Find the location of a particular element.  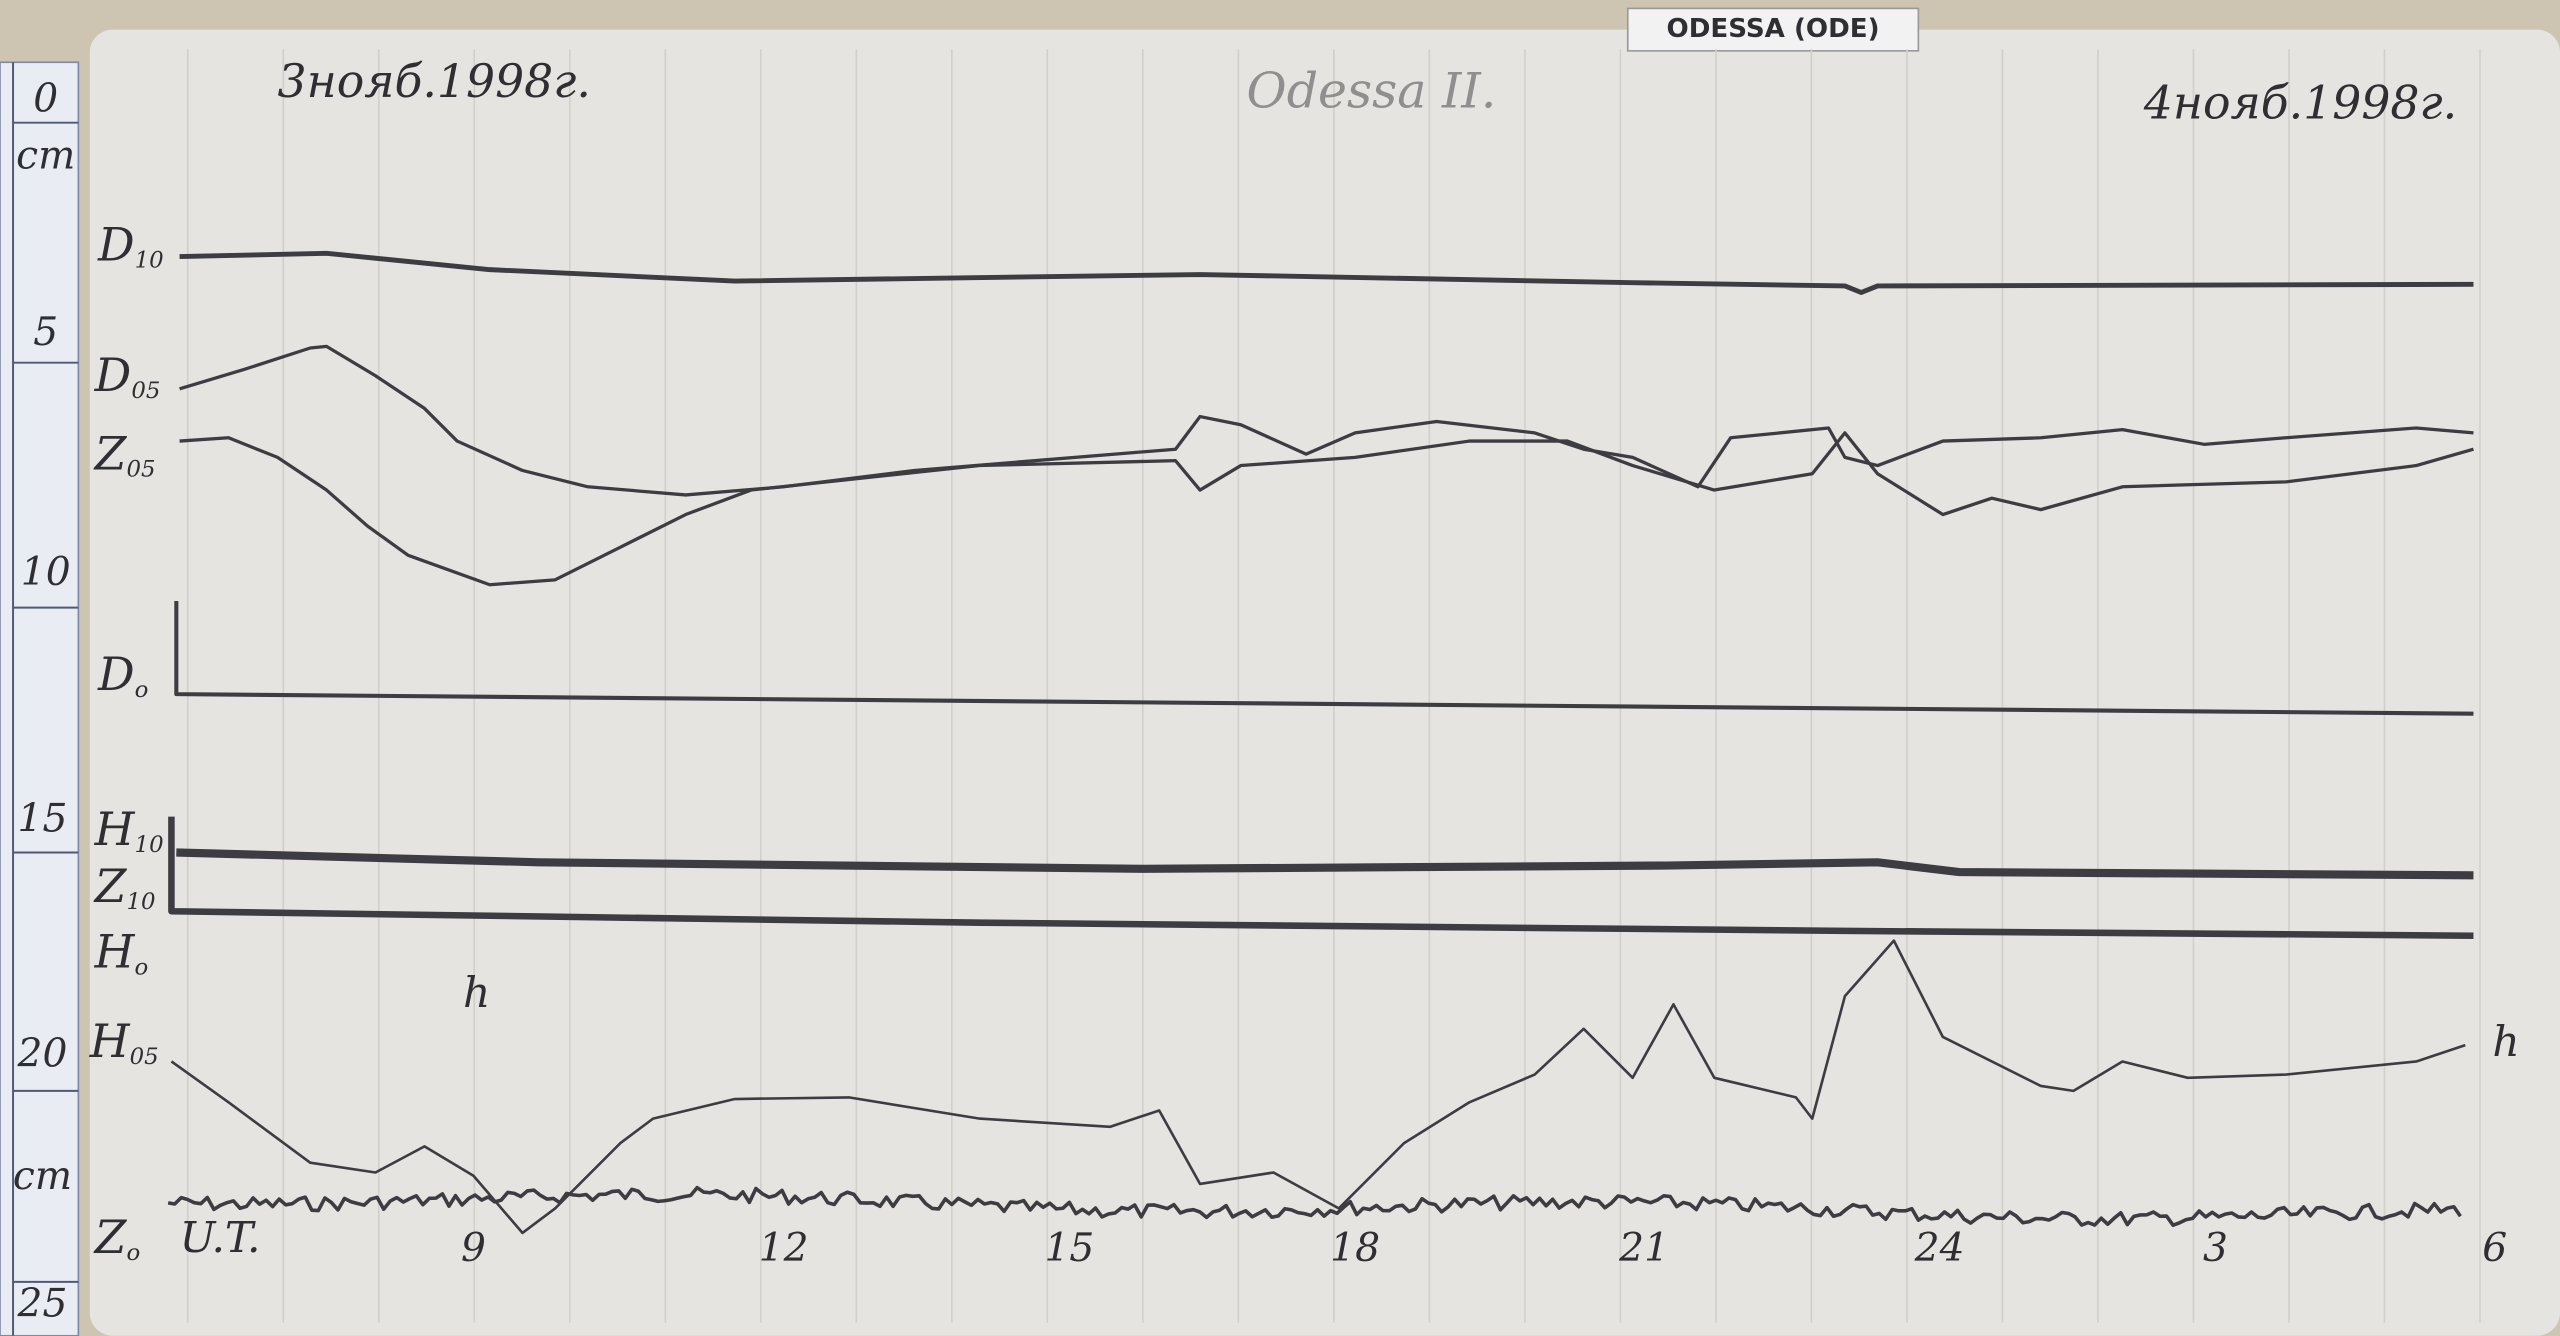

trace-h10 is located at coordinates (1325, 864).